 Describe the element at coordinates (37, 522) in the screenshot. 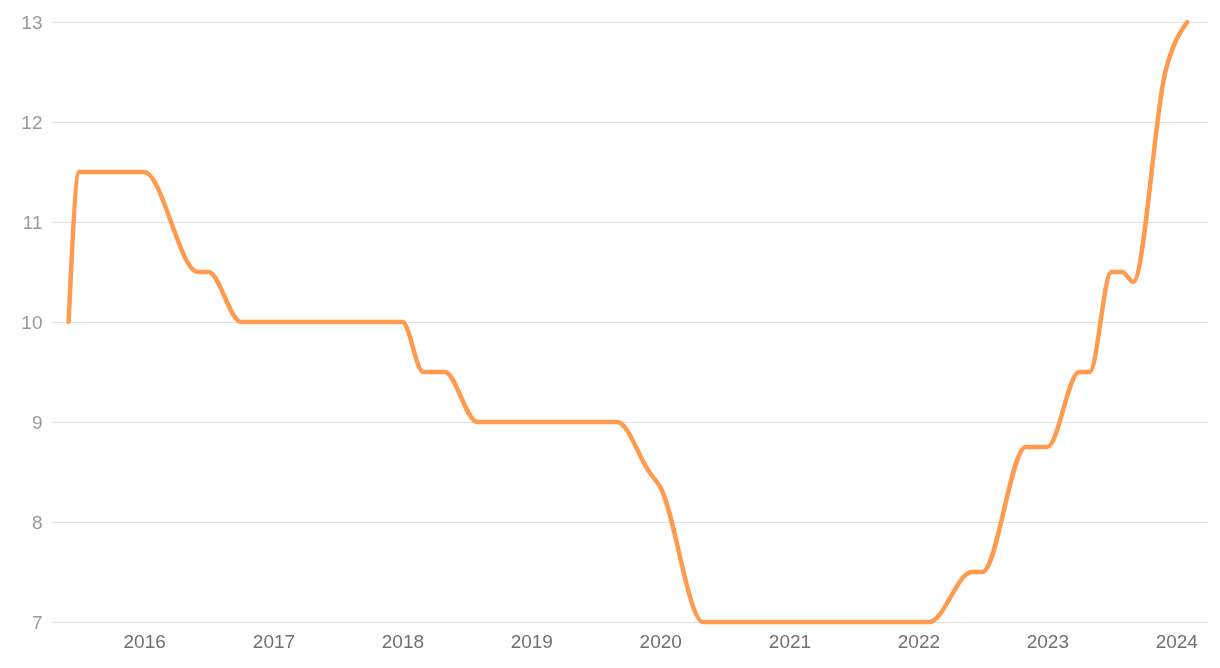

I see `y-tick-label: 8` at that location.